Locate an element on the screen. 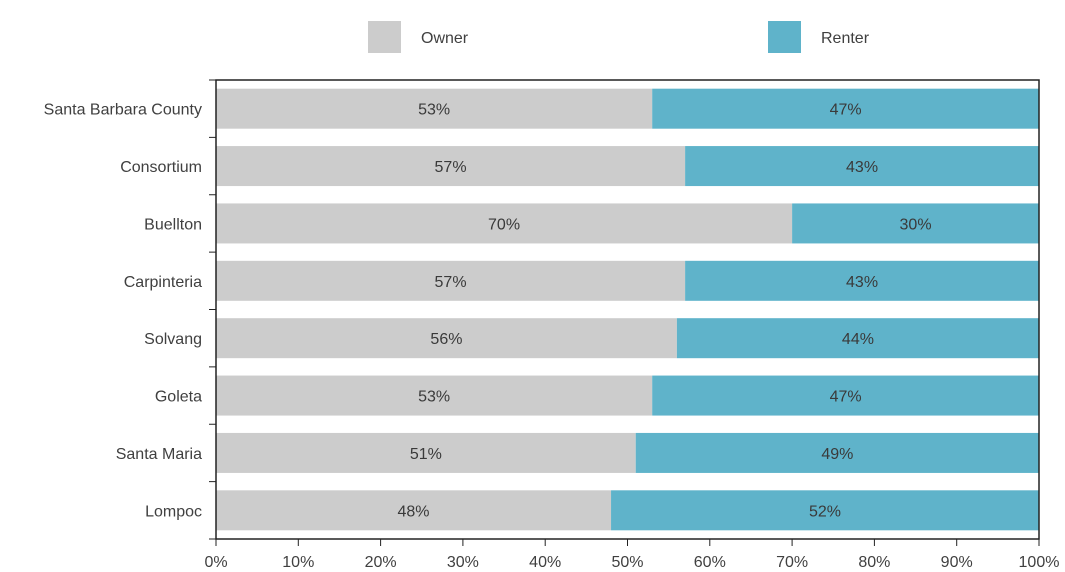 Image resolution: width=1065 pixels, height=572 pixels. legend-swatch-renter is located at coordinates (784, 37).